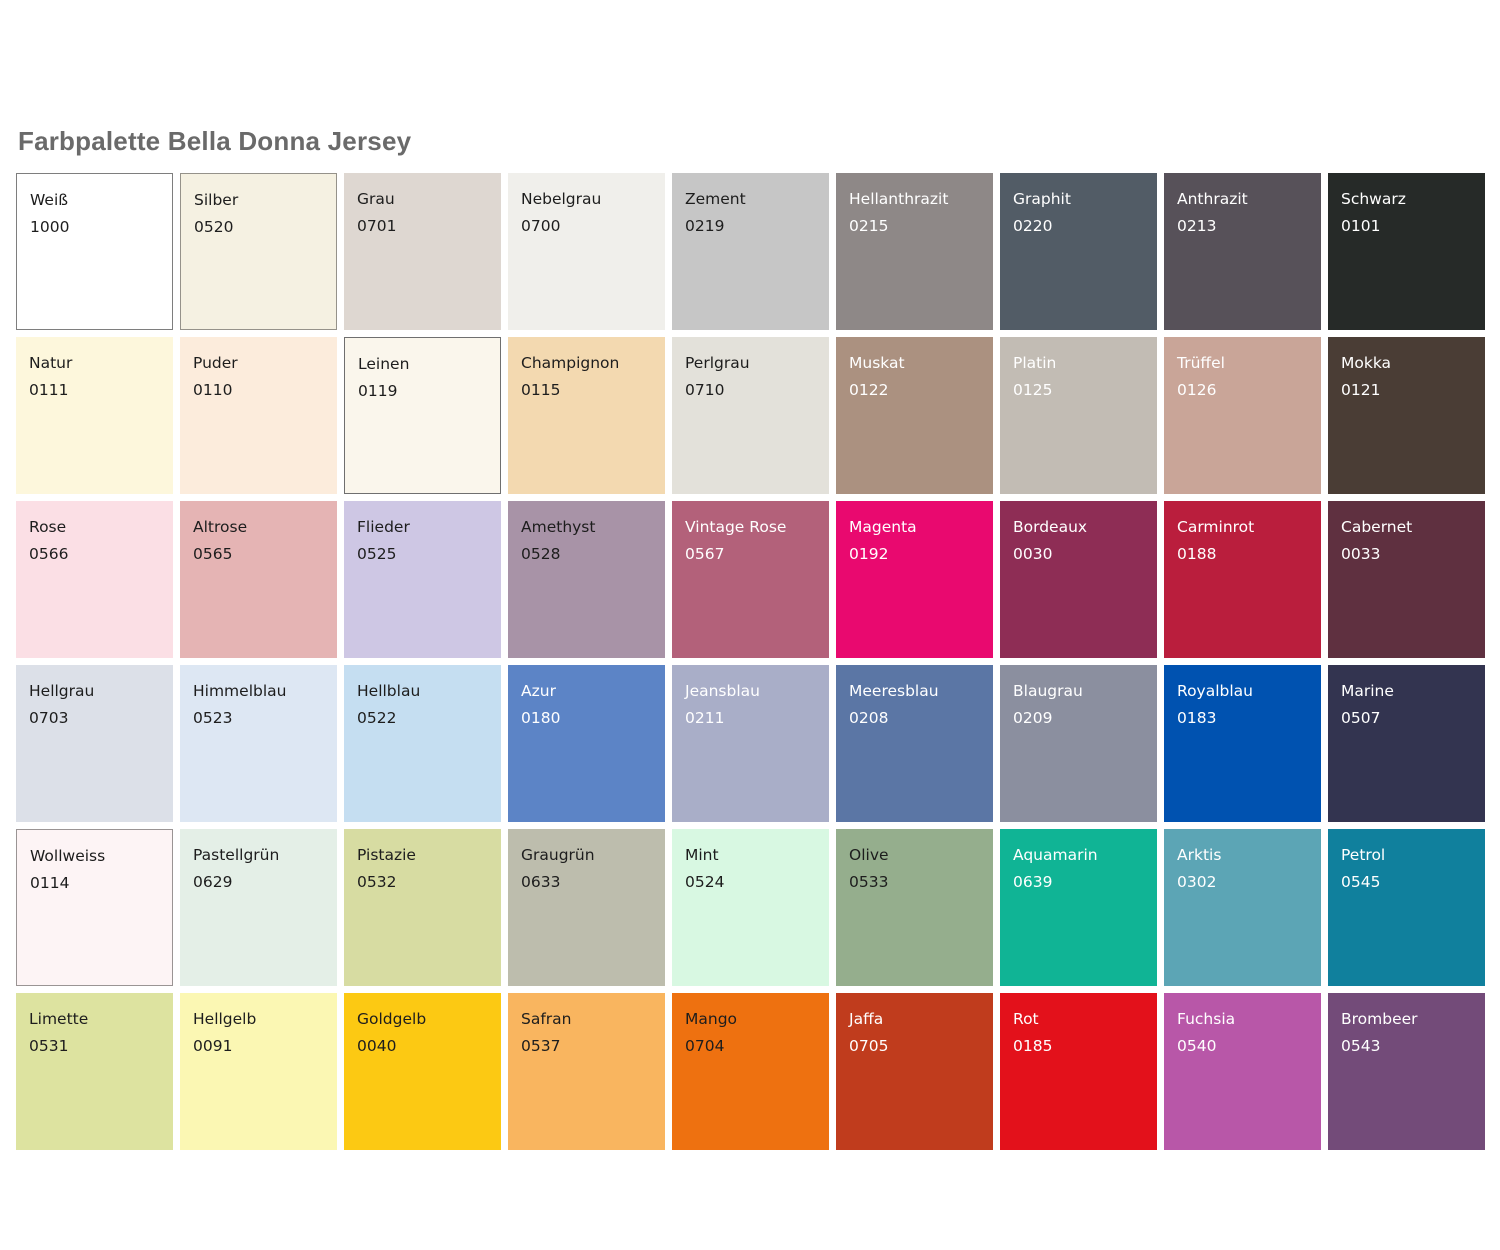 The image size is (1500, 1250). I want to click on swatch-name: Wollweiss, so click(68, 856).